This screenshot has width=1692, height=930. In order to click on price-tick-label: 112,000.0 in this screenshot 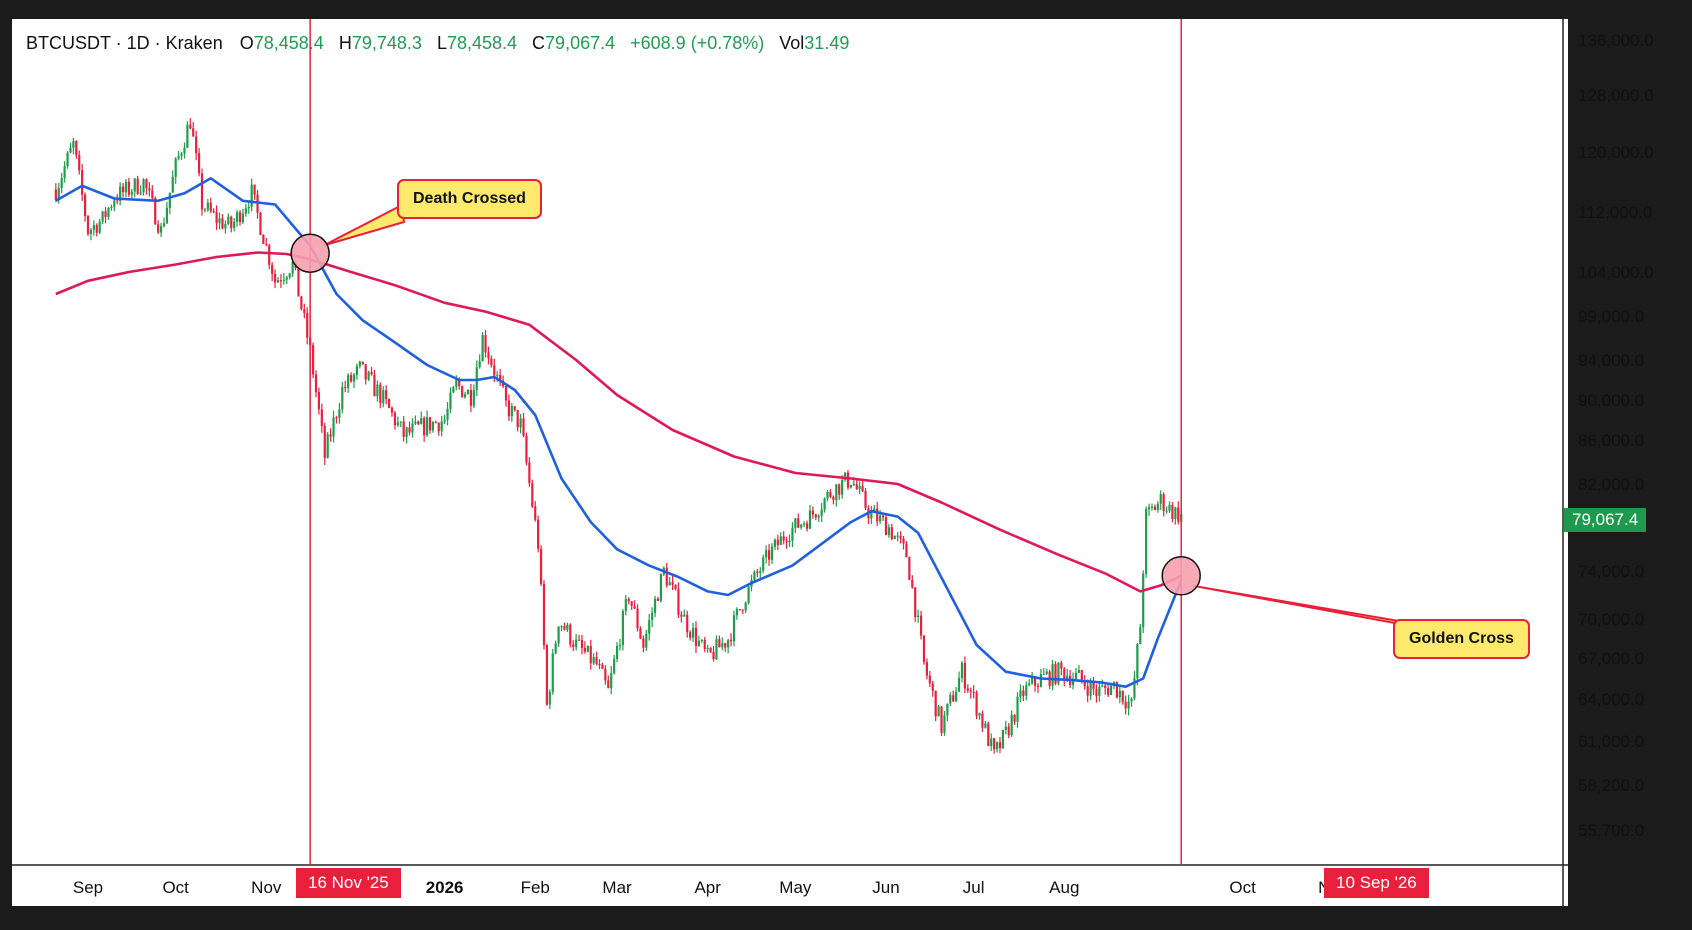, I will do `click(1615, 212)`.